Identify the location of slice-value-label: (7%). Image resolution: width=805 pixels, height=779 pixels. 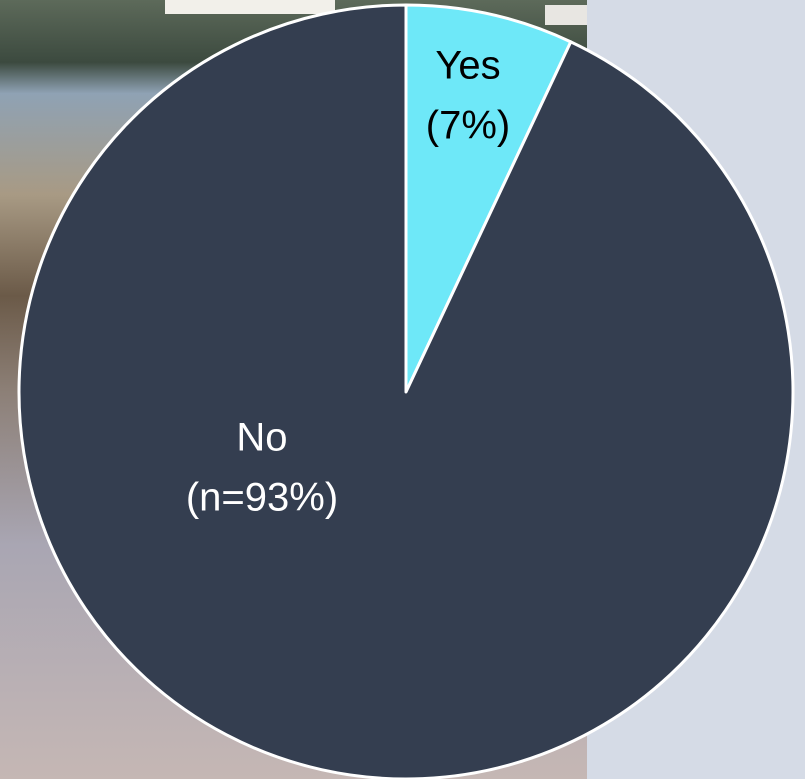
(468, 126).